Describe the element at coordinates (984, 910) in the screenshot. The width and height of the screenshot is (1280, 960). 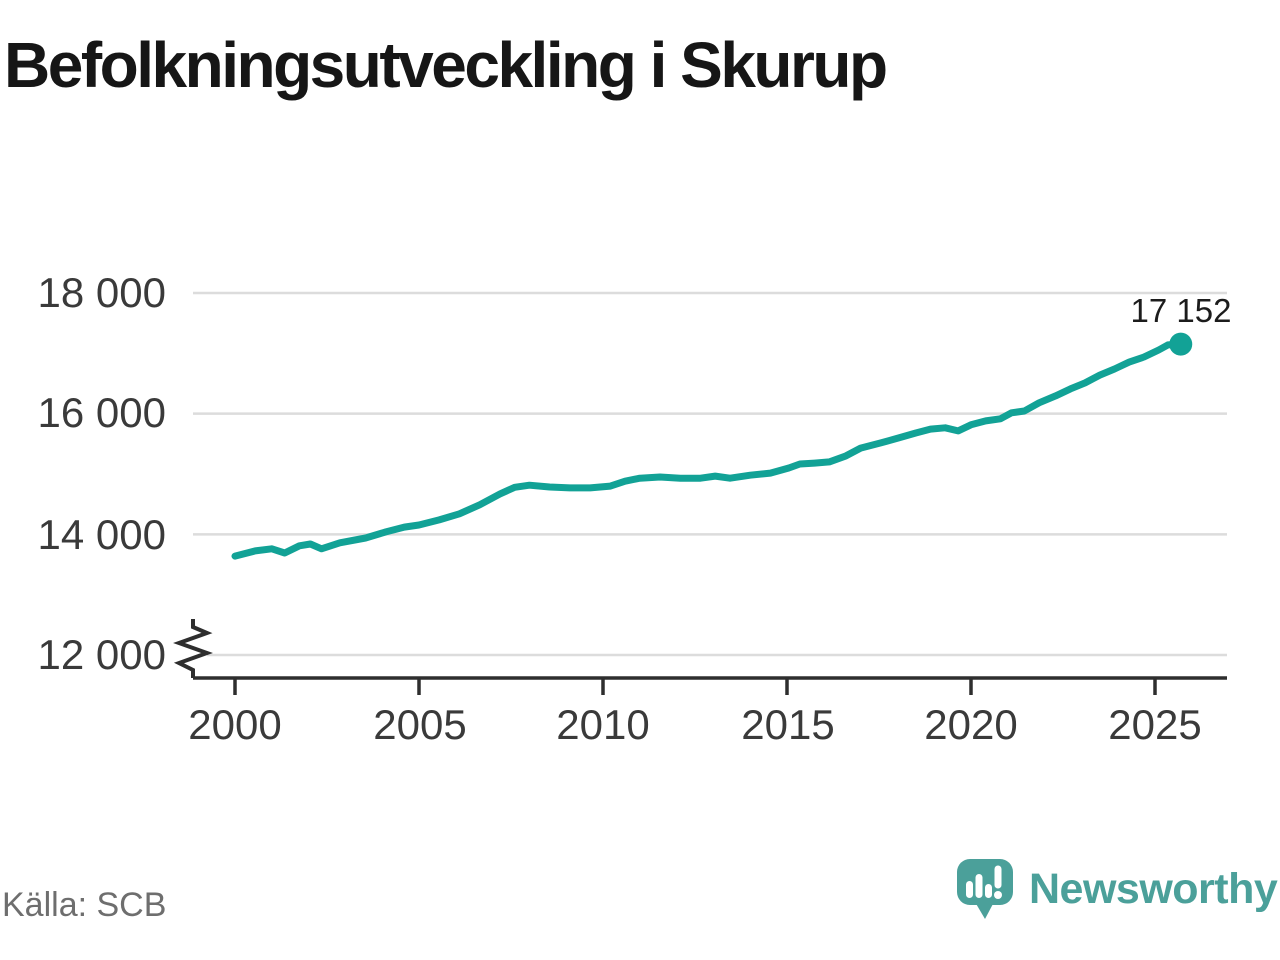
I see `speech-bubble-tail` at that location.